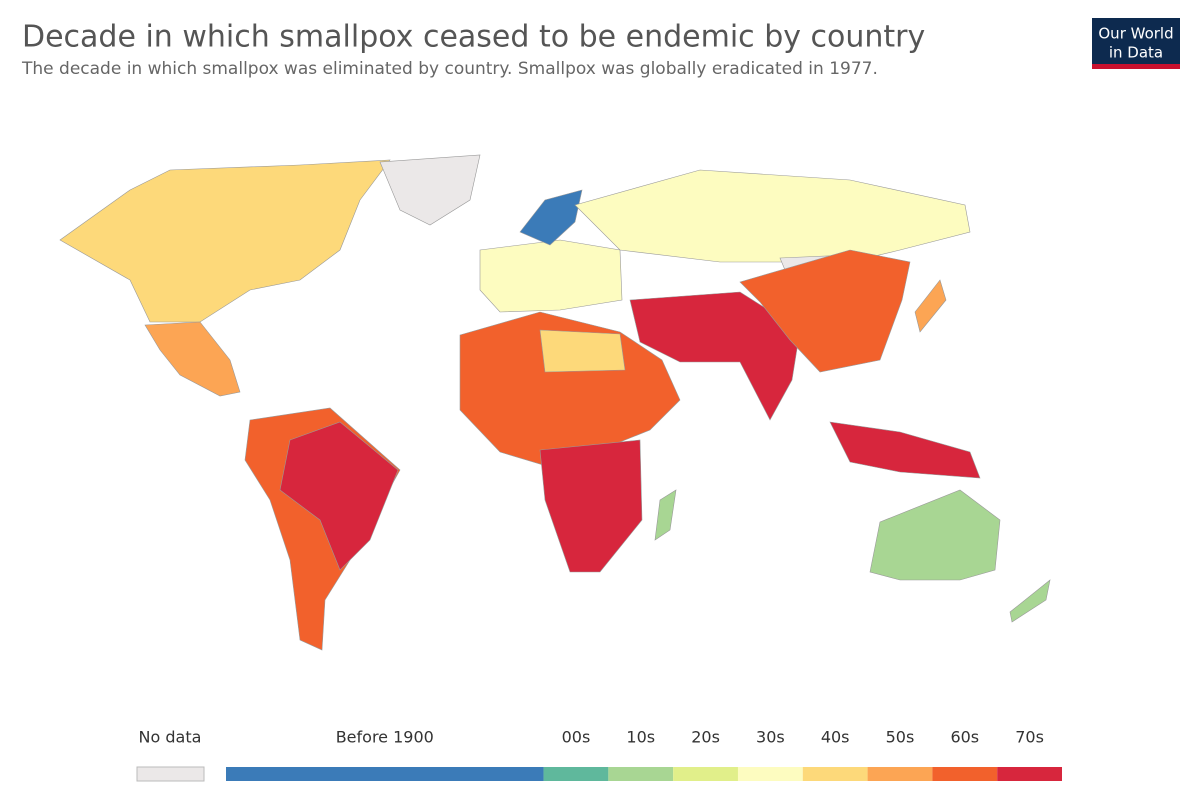  Describe the element at coordinates (900, 737) in the screenshot. I see `legend-label: 50s` at that location.